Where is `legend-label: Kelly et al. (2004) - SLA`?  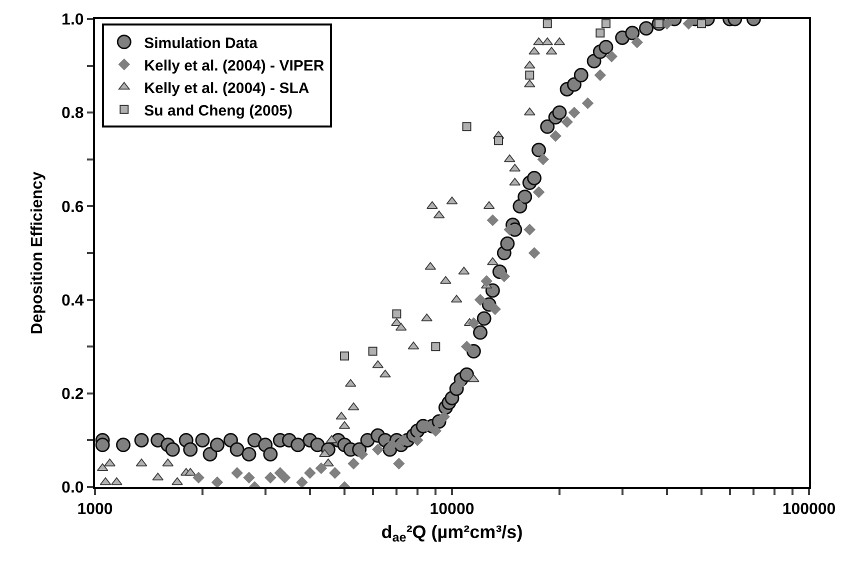 legend-label: Kelly et al. (2004) - SLA is located at coordinates (227, 88).